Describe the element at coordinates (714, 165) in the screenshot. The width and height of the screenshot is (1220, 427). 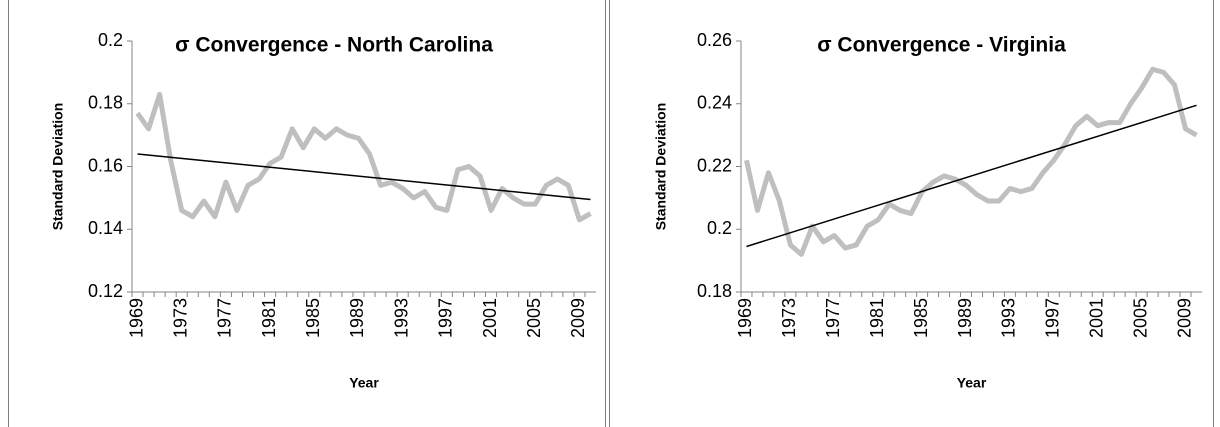
I see `y-tick-label: 0.22` at that location.